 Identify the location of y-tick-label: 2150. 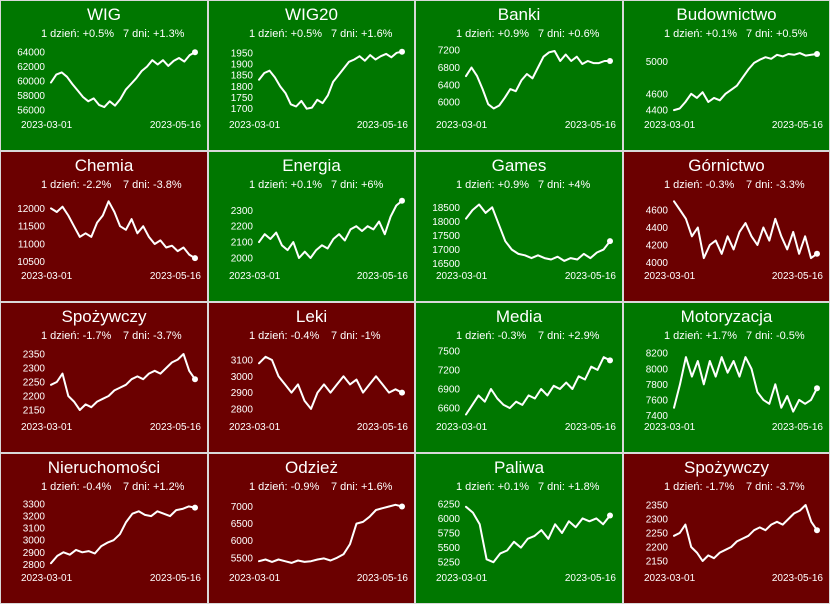
(657, 562).